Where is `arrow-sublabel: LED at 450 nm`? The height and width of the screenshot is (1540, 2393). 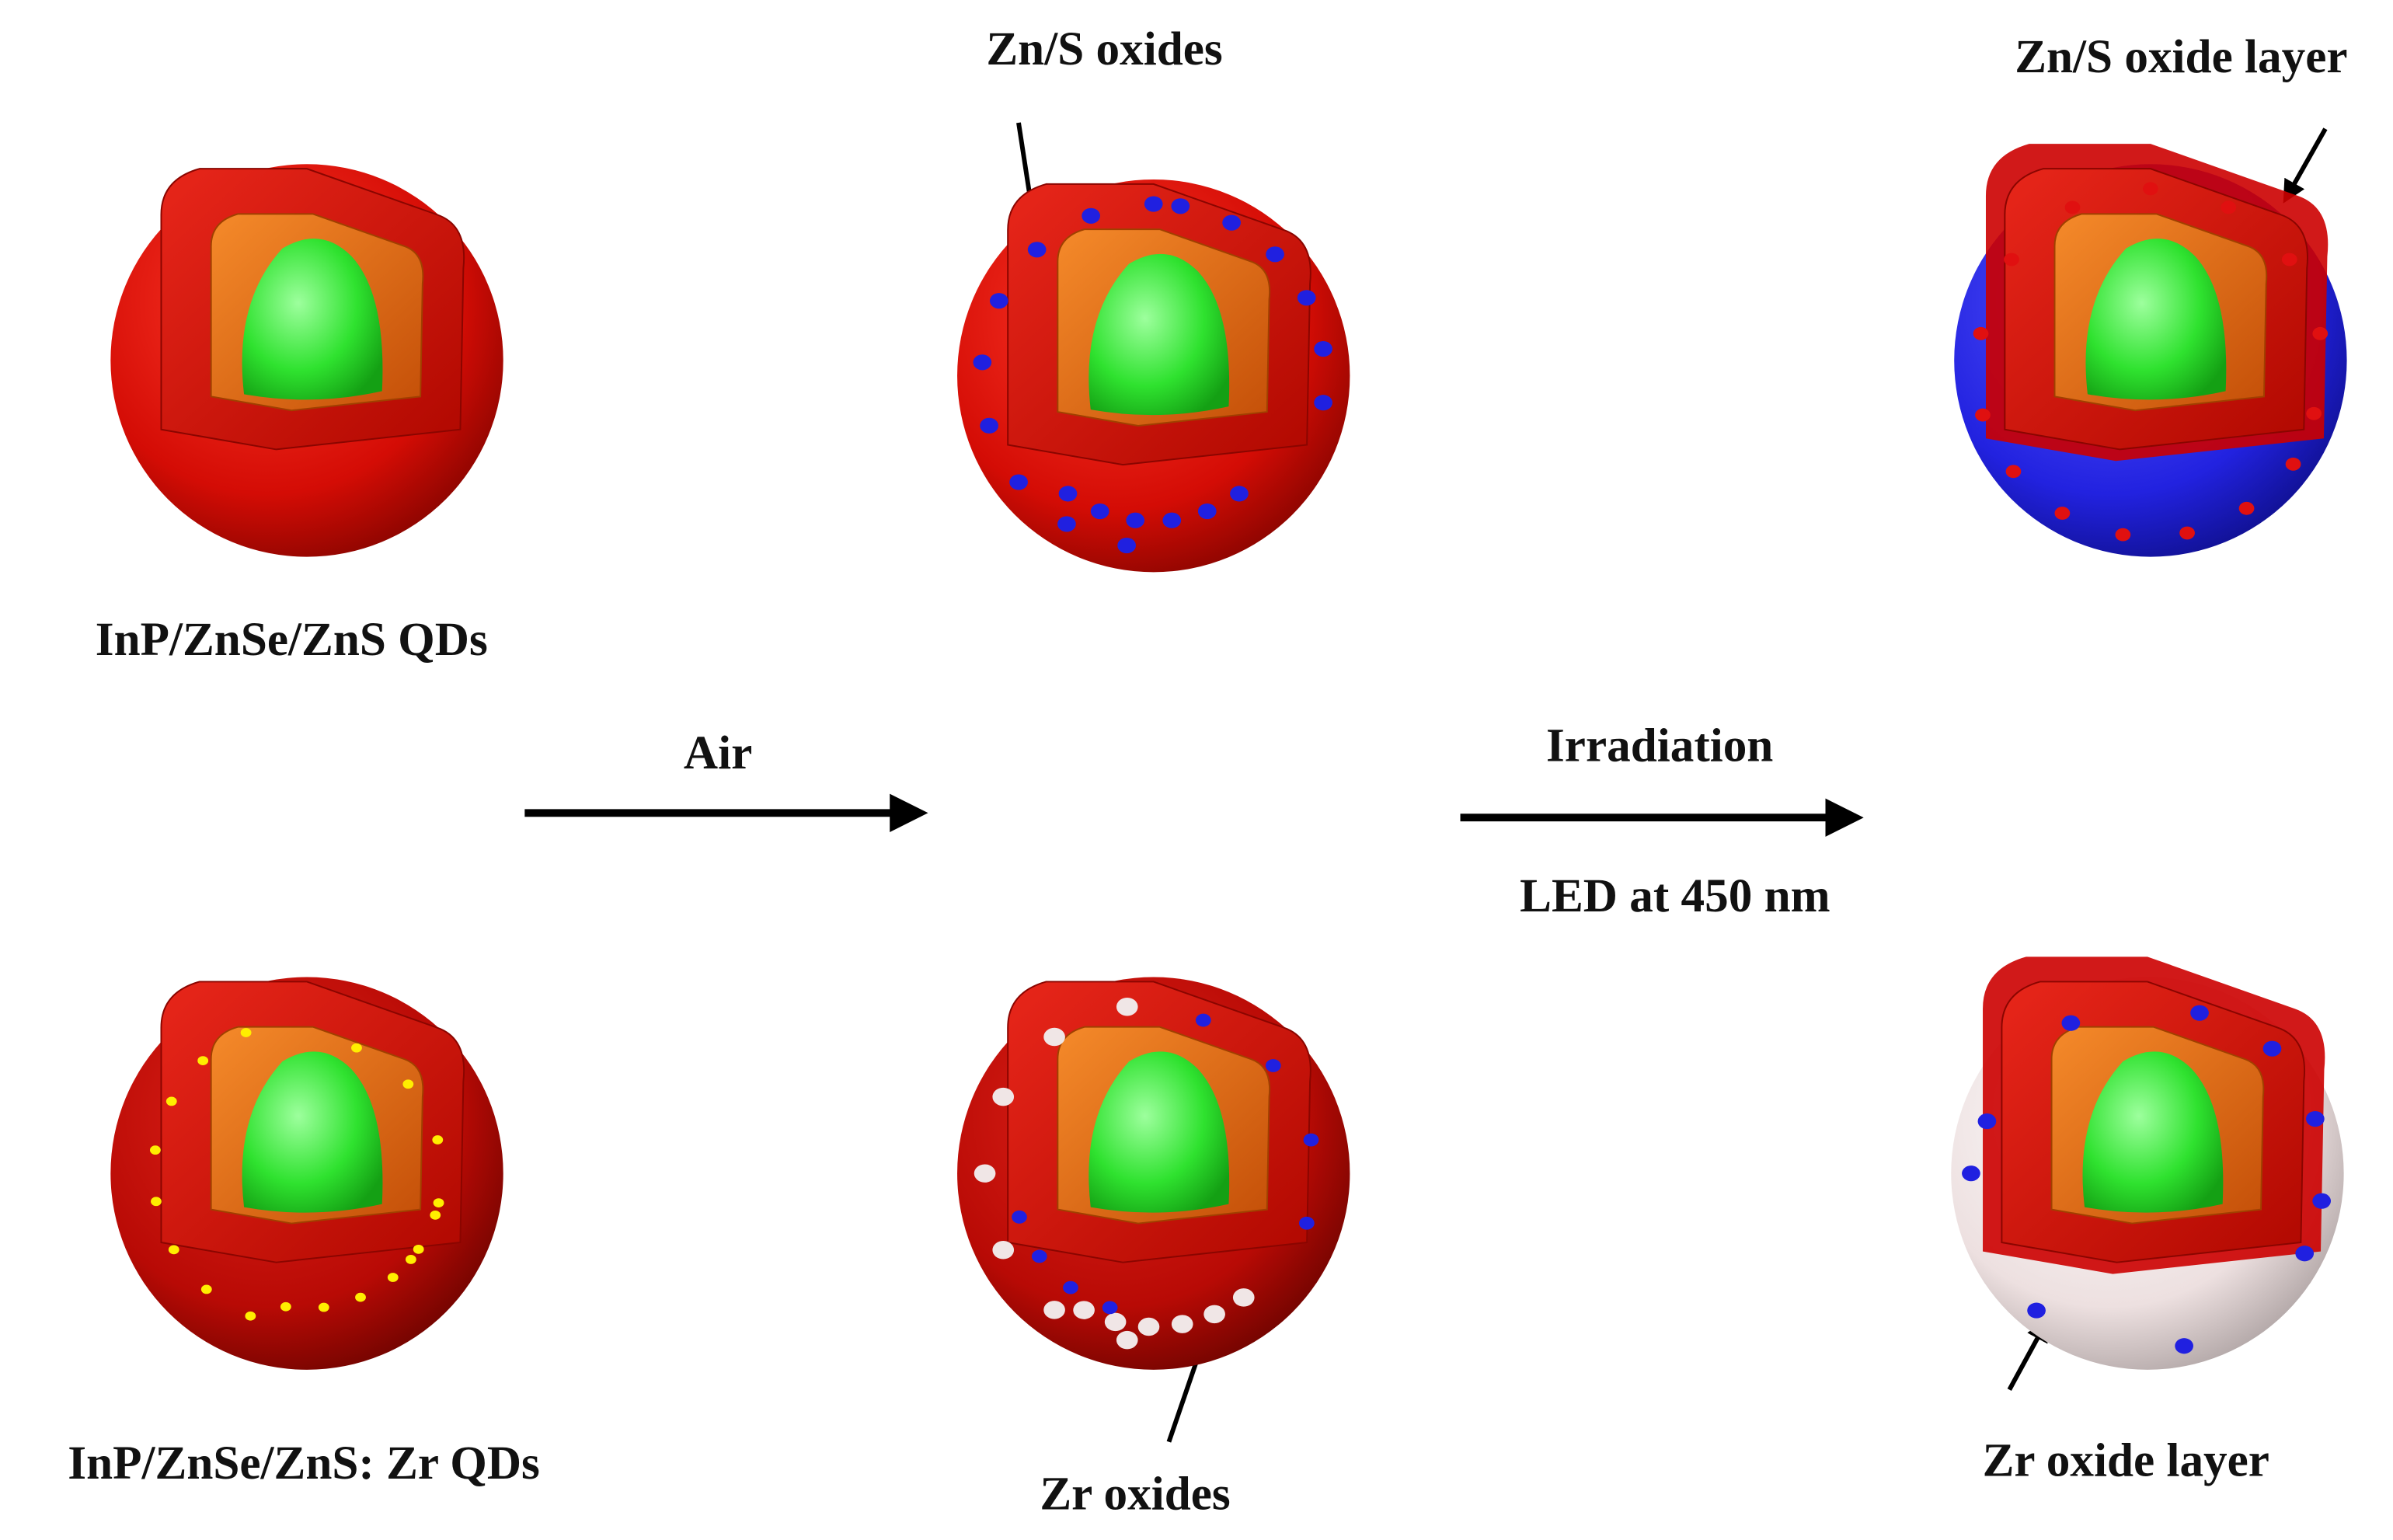 arrow-sublabel: LED at 450 nm is located at coordinates (1675, 895).